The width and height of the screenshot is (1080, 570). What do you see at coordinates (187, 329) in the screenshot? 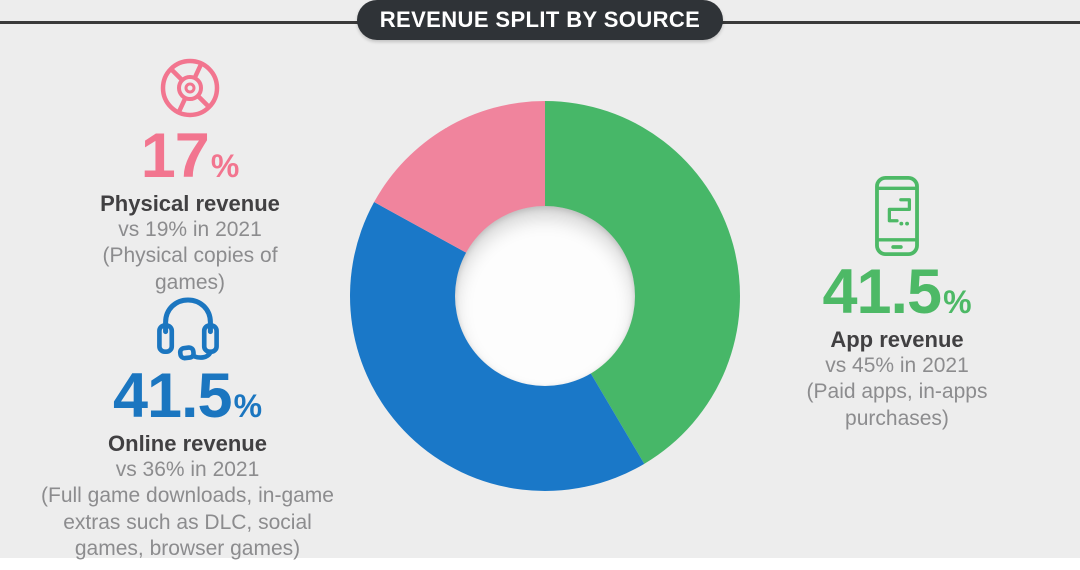
I see `headset-icon` at bounding box center [187, 329].